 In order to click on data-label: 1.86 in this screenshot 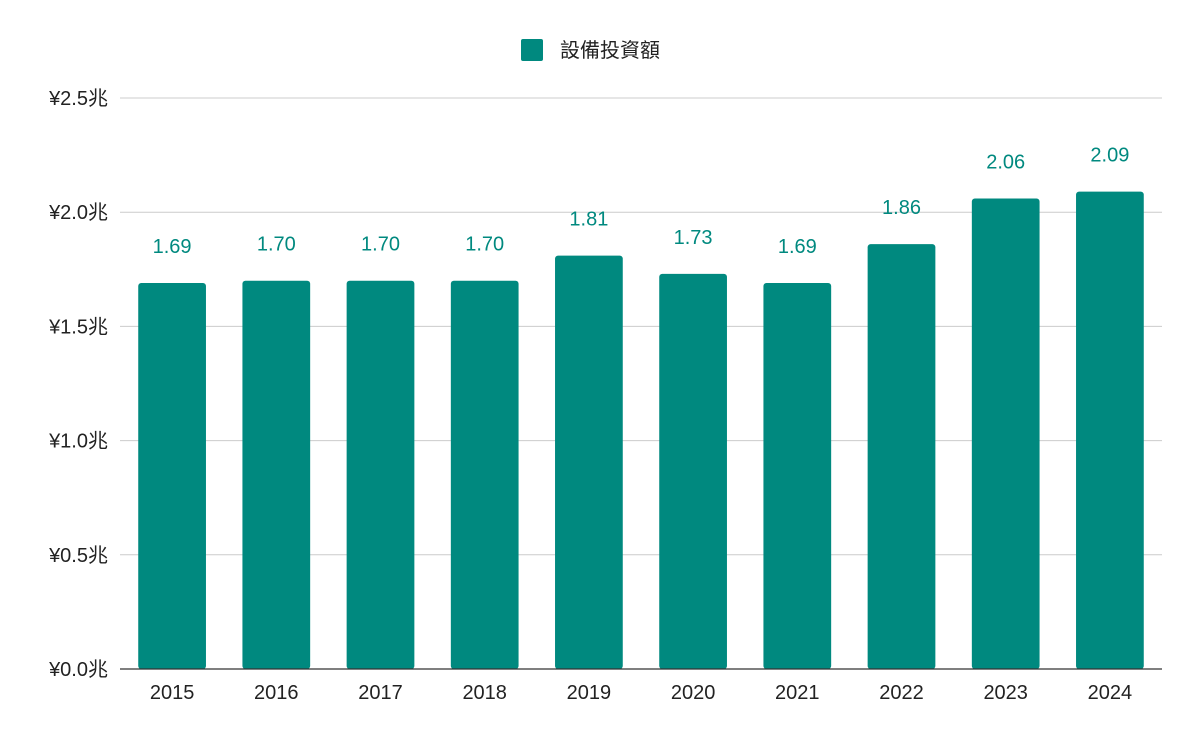, I will do `click(901, 208)`.